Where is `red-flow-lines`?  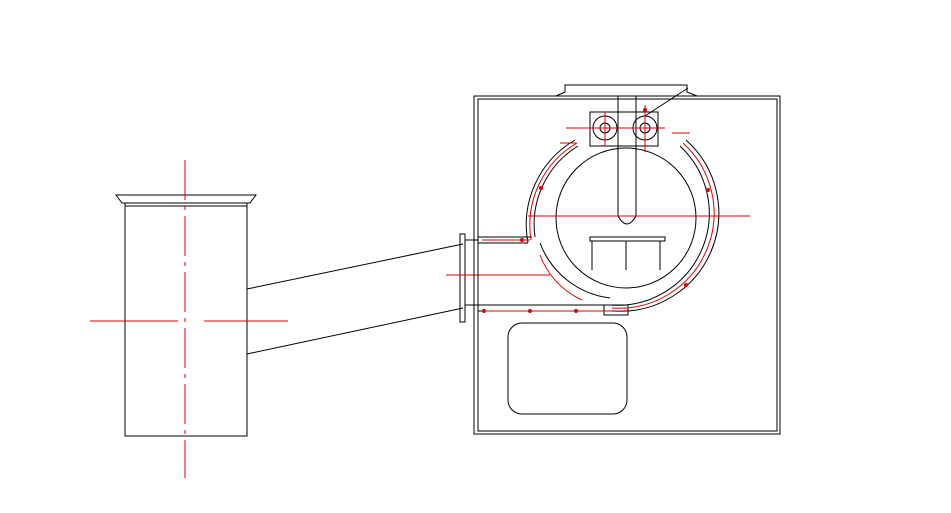 red-flow-lines is located at coordinates (616, 209).